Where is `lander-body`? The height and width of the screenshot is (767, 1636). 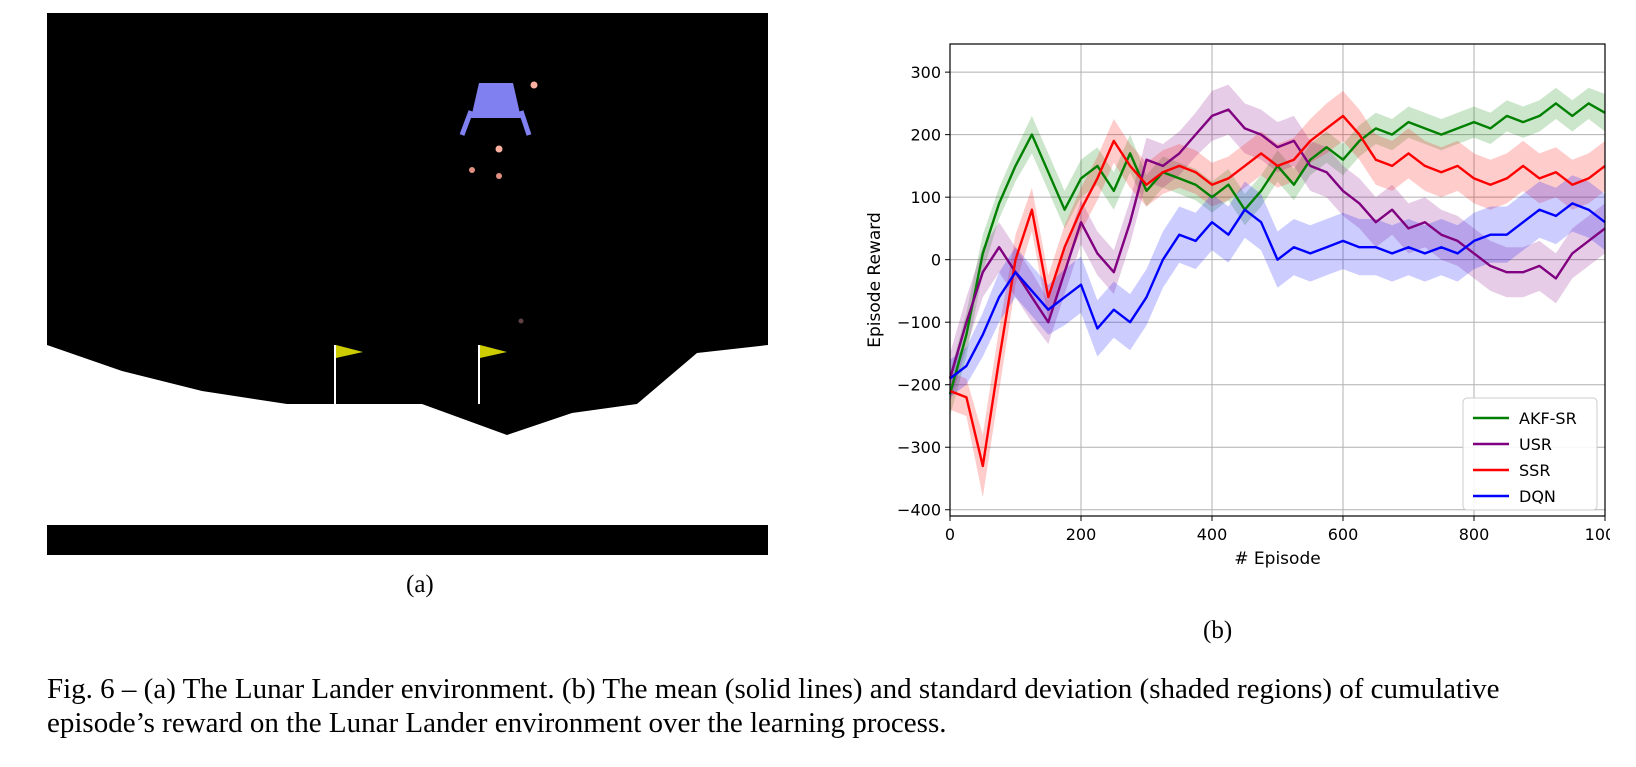 lander-body is located at coordinates (496, 100).